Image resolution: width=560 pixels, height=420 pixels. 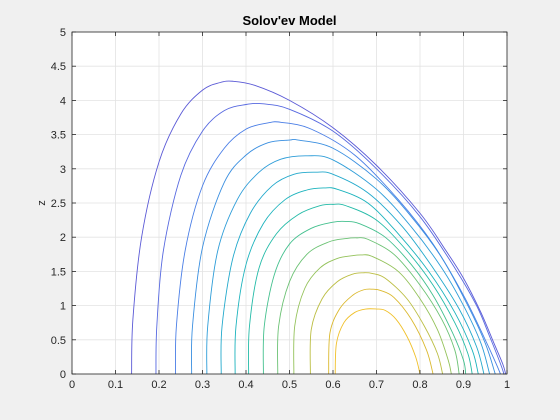 I want to click on x-tick-label: 1, so click(x=507, y=385).